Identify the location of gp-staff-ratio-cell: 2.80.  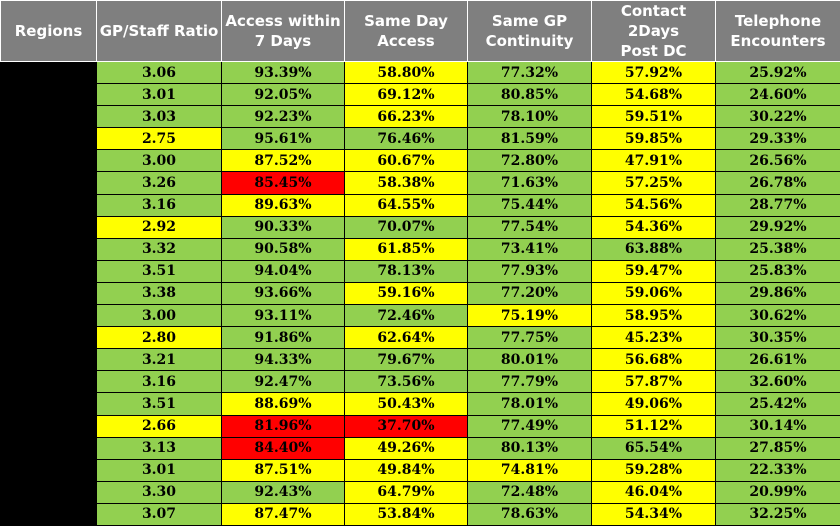
(159, 338).